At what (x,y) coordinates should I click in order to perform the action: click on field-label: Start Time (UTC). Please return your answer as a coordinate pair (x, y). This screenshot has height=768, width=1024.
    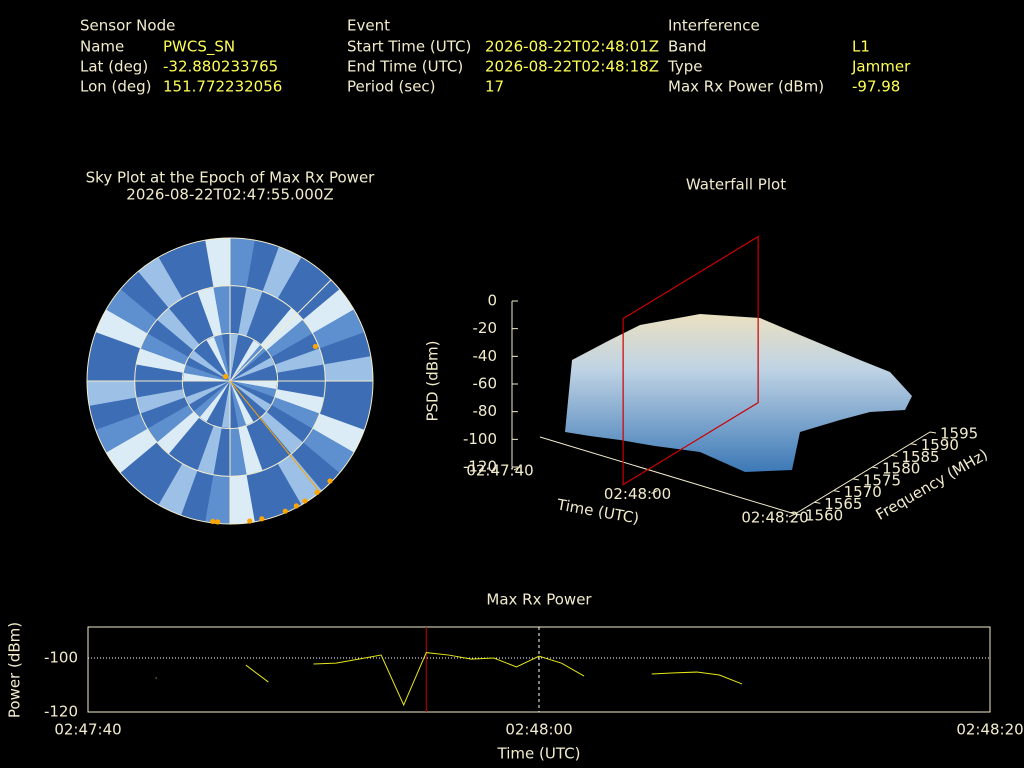
    Looking at the image, I should click on (409, 47).